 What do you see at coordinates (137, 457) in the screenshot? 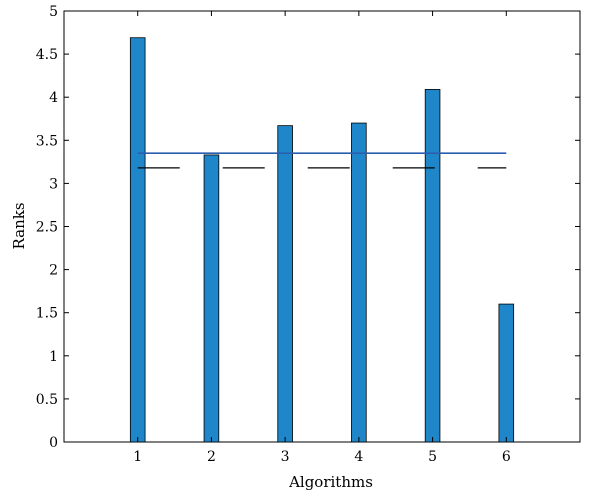
I see `x-tick-label: 1` at bounding box center [137, 457].